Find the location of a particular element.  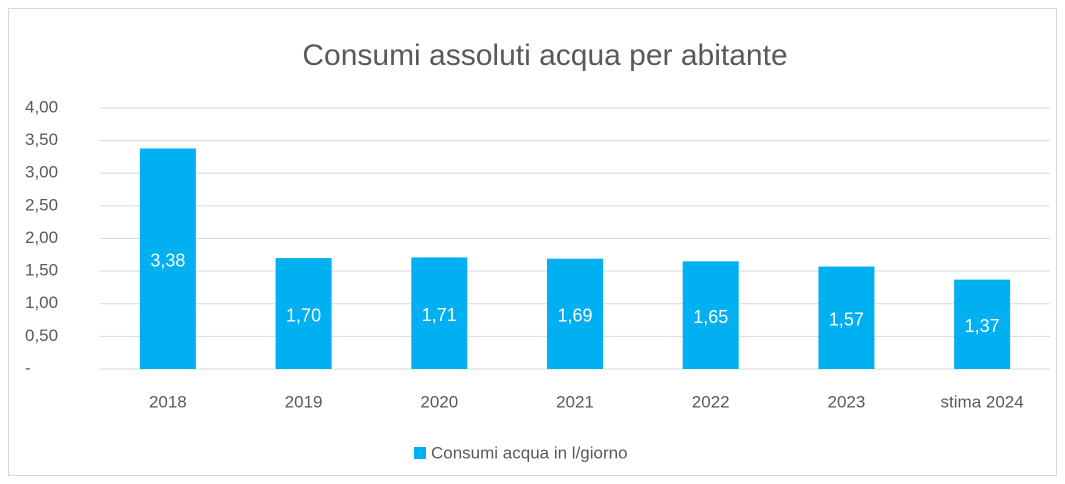

data-label: 1,70 is located at coordinates (303, 315).